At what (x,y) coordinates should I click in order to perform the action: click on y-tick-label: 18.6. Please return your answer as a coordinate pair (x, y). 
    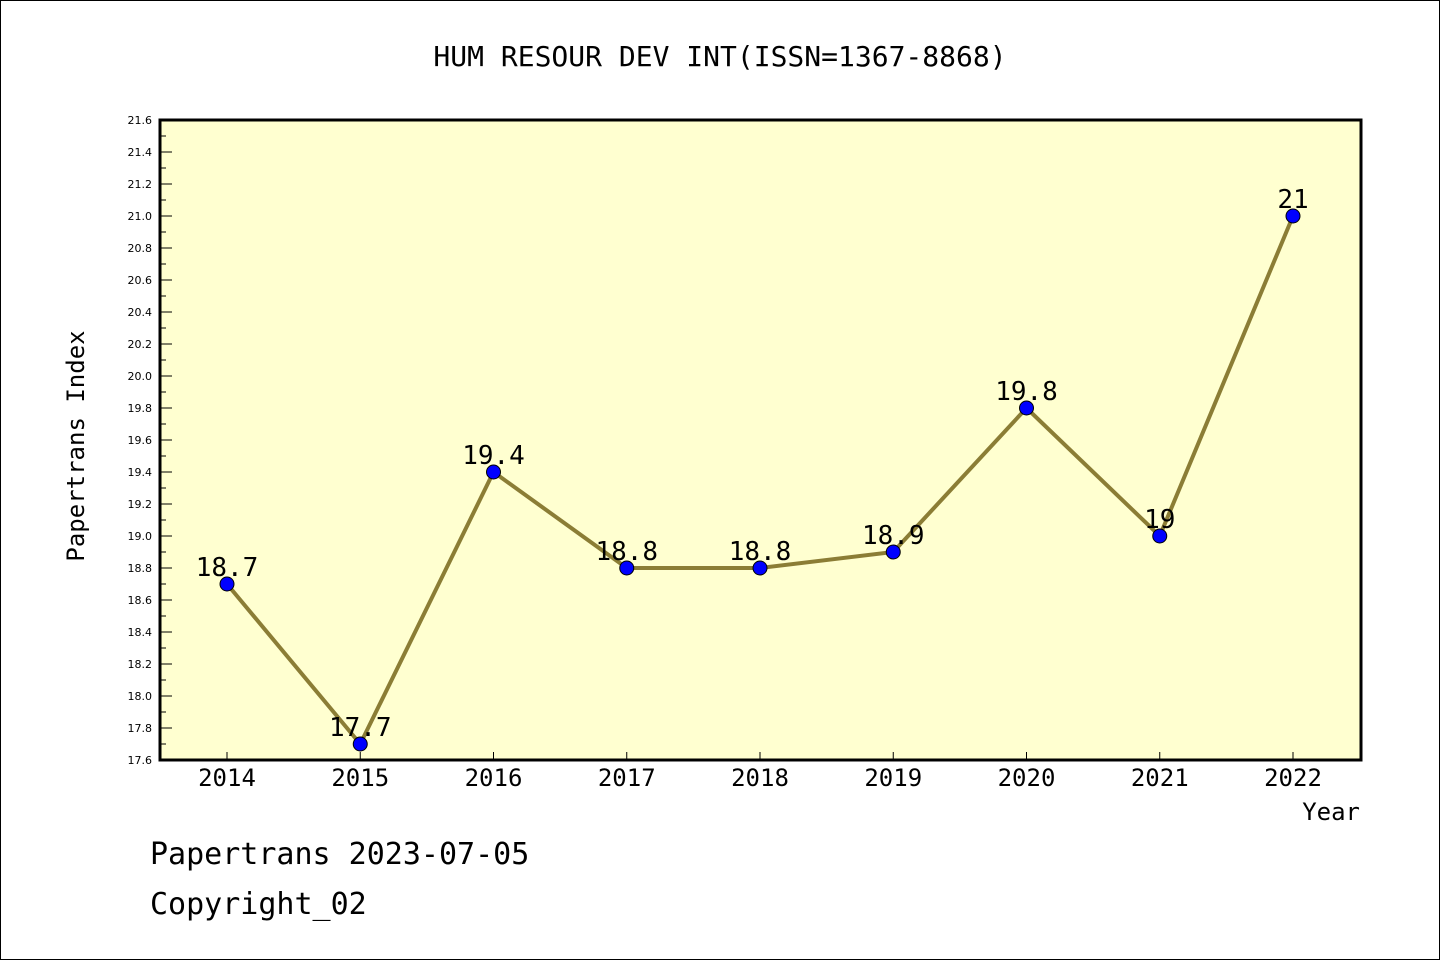
    Looking at the image, I should click on (140, 600).